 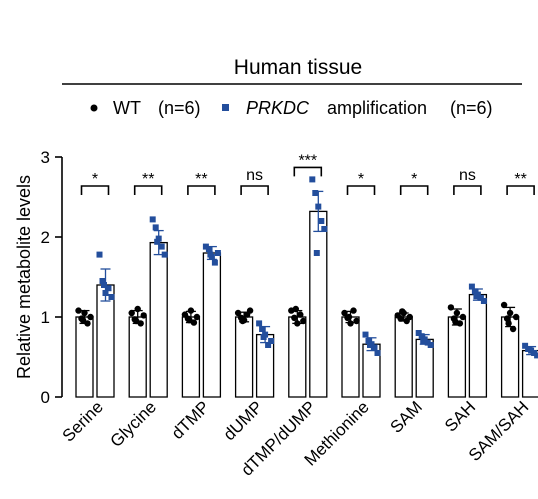 What do you see at coordinates (45, 157) in the screenshot?
I see `y-tick-label: 3` at bounding box center [45, 157].